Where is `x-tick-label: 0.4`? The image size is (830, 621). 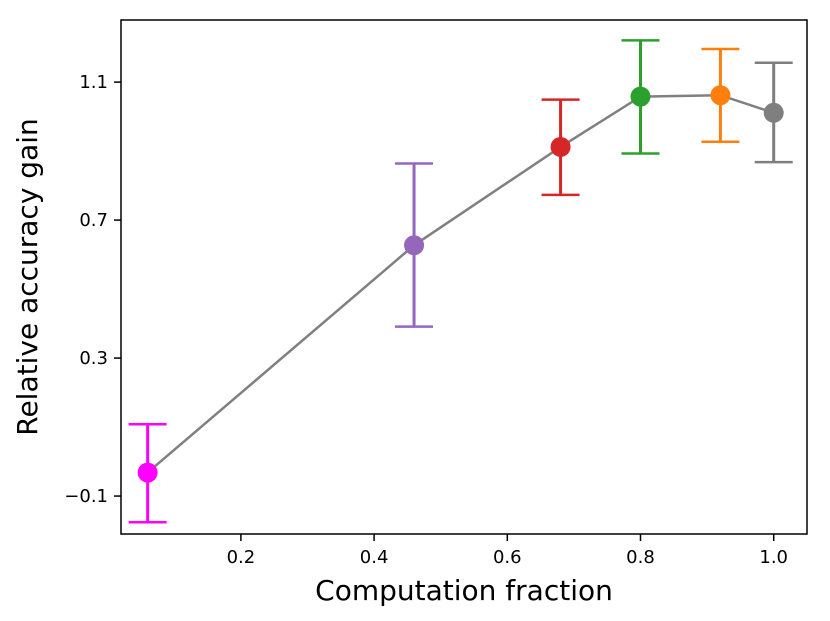 x-tick-label: 0.4 is located at coordinates (374, 557).